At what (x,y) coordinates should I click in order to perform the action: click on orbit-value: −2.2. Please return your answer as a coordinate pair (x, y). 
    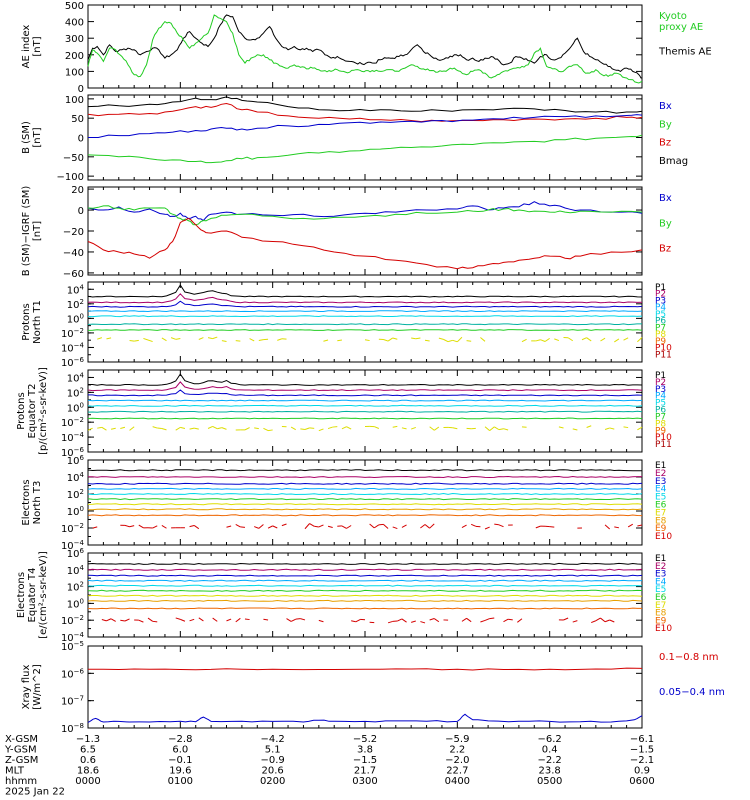
    Looking at the image, I should click on (550, 760).